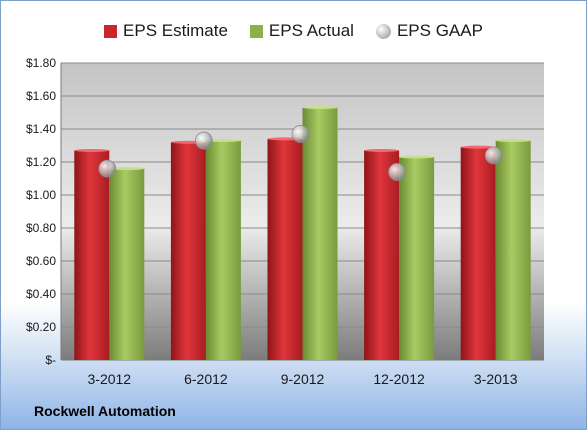 Image resolution: width=587 pixels, height=430 pixels. I want to click on y-tick-label: $0.80, so click(41, 228).